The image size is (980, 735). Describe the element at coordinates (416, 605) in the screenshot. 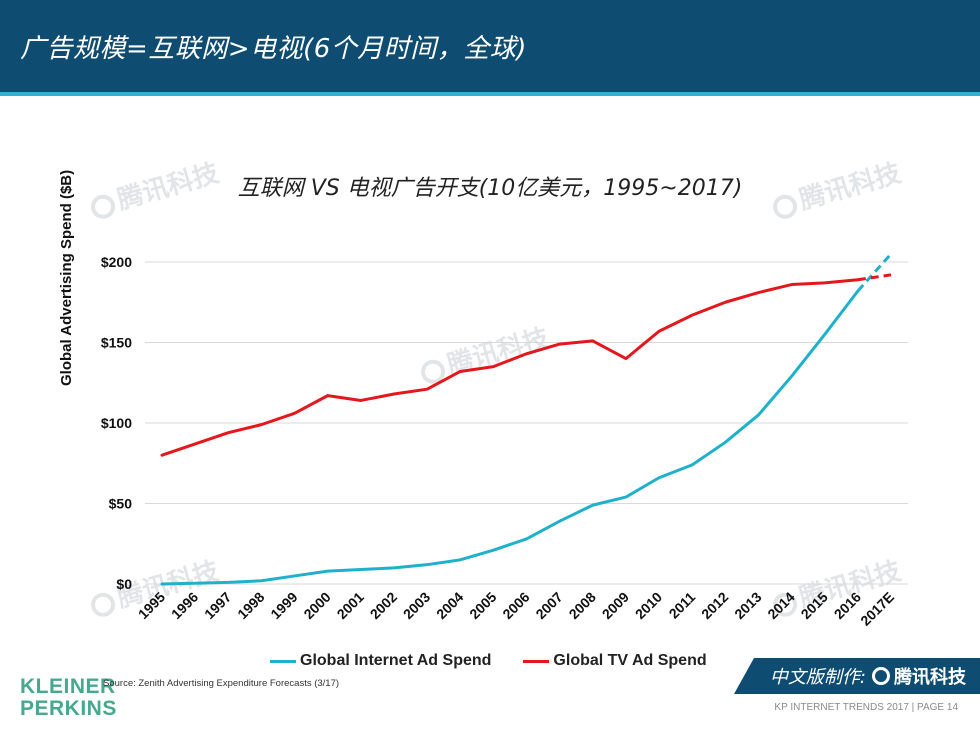

I see `x-tick-label: 2003` at that location.